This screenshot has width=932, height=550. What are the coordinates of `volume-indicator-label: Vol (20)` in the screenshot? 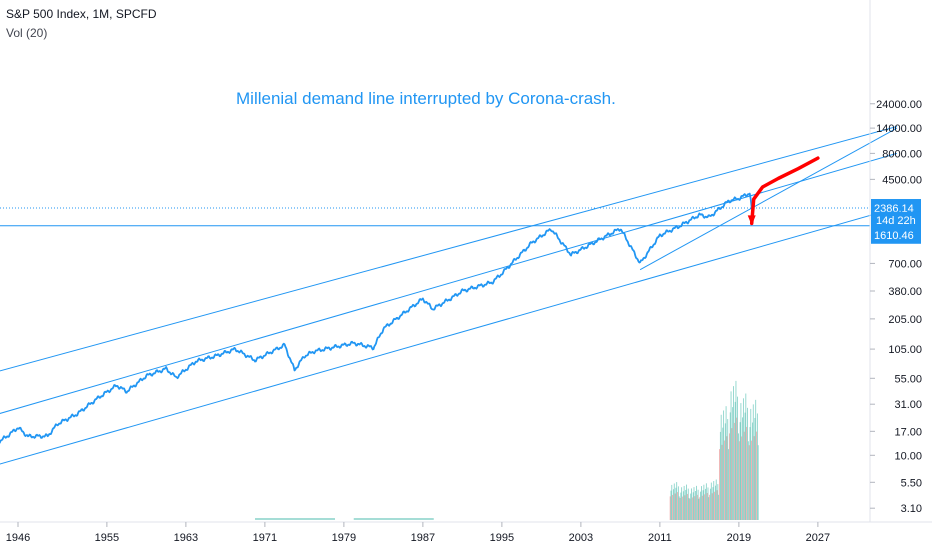 It's located at (27, 33).